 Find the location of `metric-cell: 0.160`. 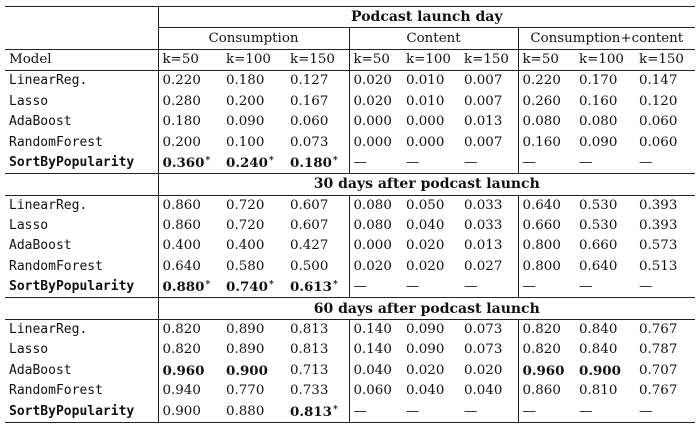

metric-cell: 0.160 is located at coordinates (546, 142).